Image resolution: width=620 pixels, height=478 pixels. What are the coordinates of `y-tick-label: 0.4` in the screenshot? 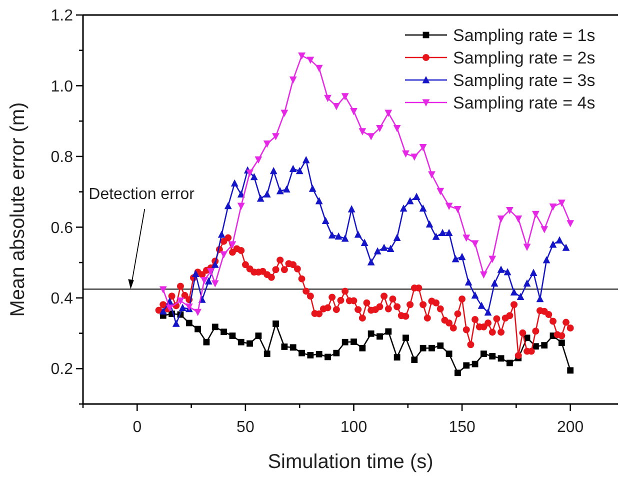 It's located at (62, 299).